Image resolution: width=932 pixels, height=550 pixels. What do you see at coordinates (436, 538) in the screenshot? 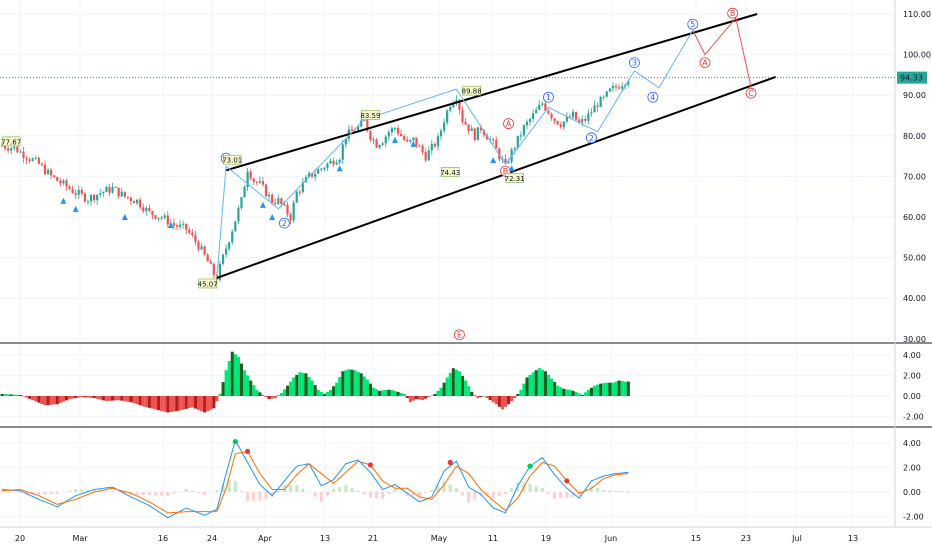
I see `date-axis: 20 Mar 16 24 Apr 13 21 May 11 19 Jun 15 23 Jul 13` at bounding box center [436, 538].